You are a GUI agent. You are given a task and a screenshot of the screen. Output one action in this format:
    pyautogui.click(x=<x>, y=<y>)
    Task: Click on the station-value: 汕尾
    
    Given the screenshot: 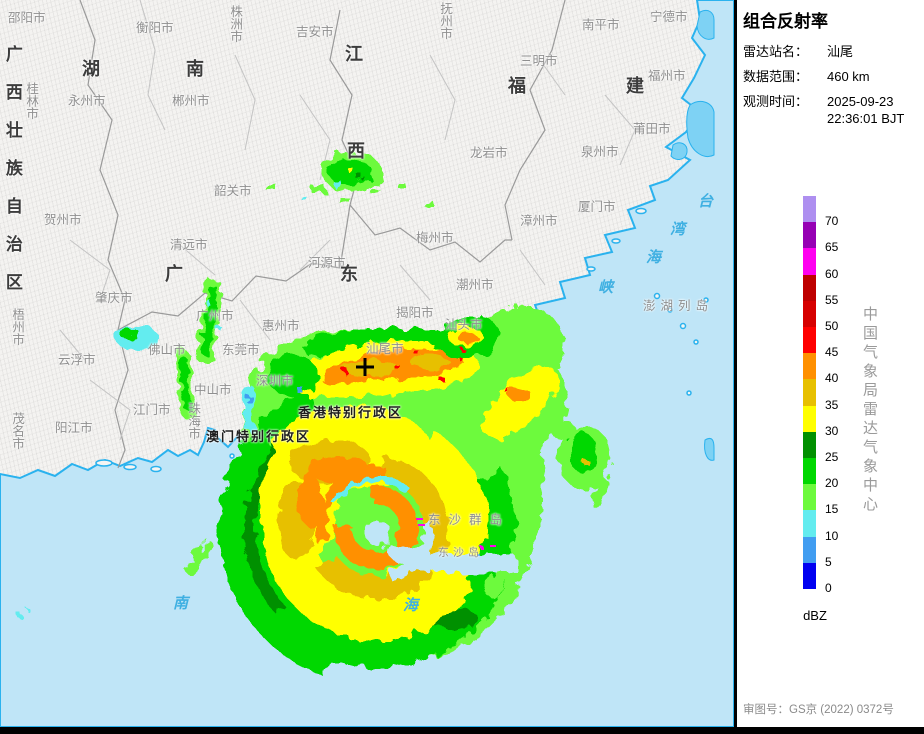 What is the action you would take?
    pyautogui.click(x=840, y=51)
    